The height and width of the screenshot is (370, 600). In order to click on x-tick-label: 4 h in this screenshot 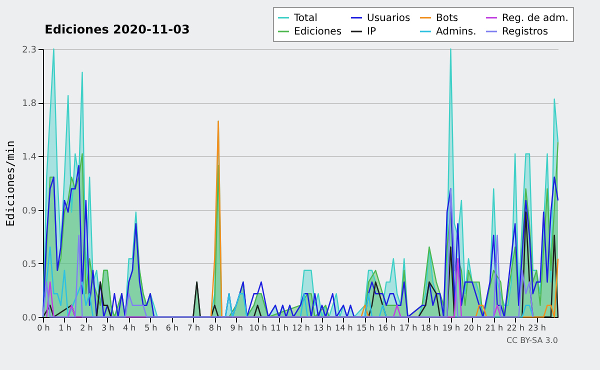, I will do `click(129, 328)`.